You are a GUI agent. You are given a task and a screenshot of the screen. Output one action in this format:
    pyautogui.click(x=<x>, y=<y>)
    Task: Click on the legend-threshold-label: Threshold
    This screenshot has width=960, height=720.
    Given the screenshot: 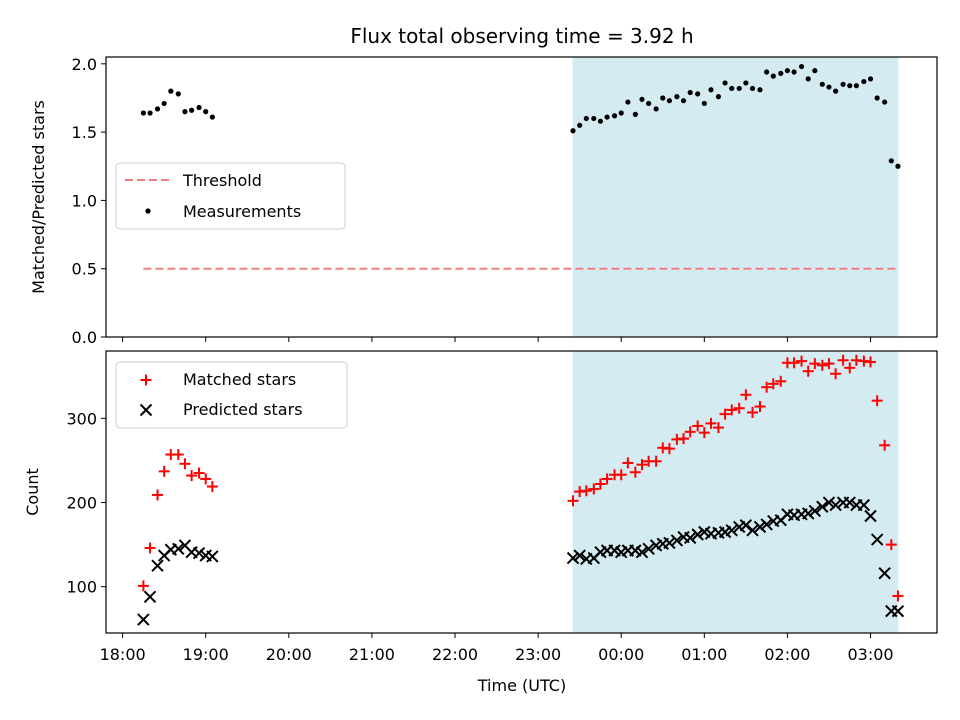 What is the action you would take?
    pyautogui.click(x=222, y=180)
    